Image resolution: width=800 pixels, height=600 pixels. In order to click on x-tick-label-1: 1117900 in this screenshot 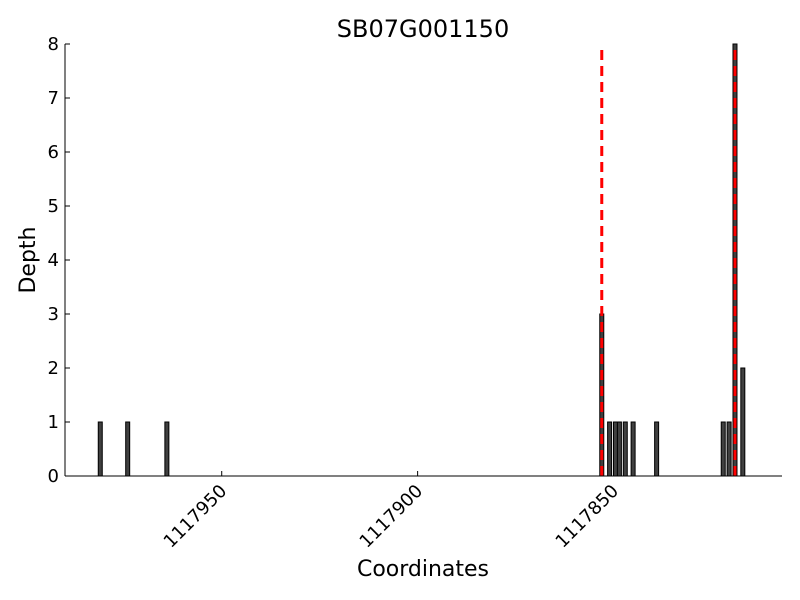, I will do `click(392, 517)`.